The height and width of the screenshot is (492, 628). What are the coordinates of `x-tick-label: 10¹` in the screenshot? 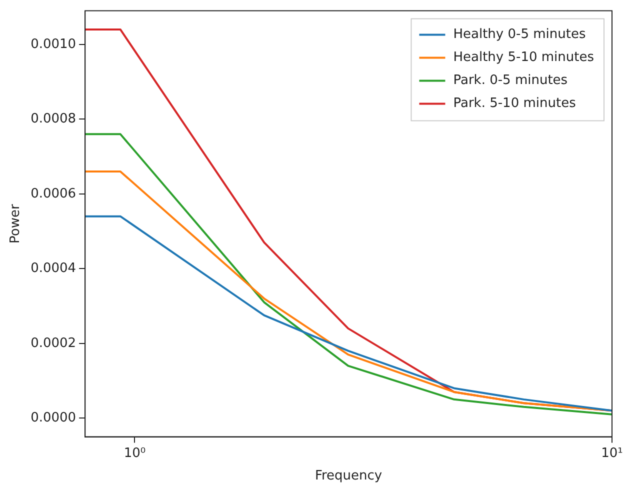 It's located at (612, 453).